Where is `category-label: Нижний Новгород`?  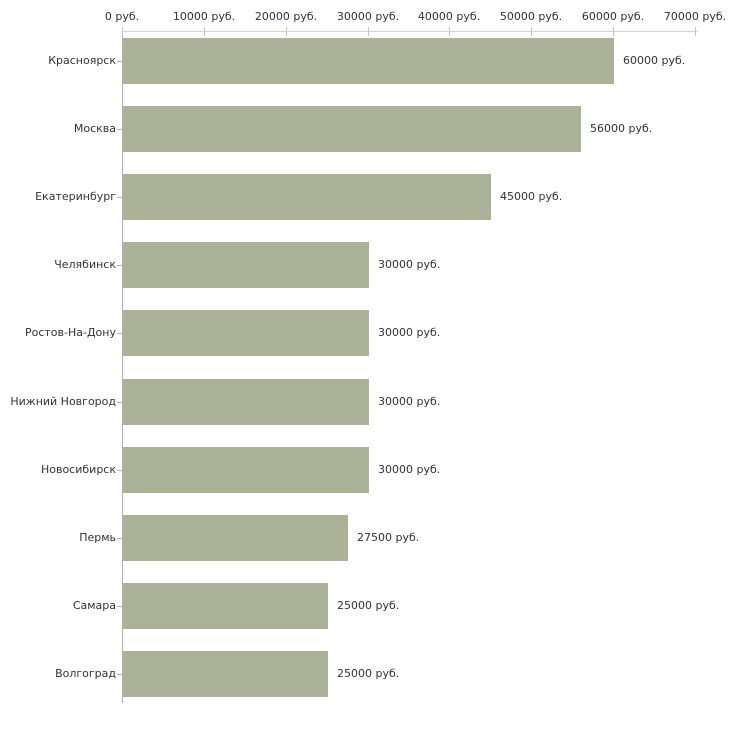 category-label: Нижний Новгород is located at coordinates (63, 401).